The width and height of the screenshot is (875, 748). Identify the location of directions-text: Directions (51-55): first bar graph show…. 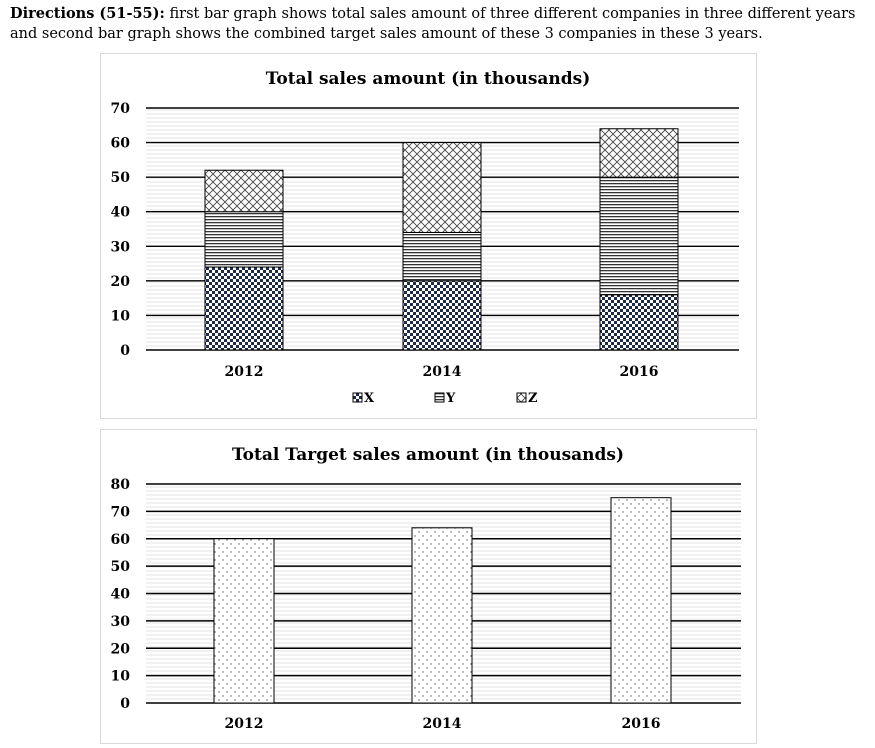
(437, 24).